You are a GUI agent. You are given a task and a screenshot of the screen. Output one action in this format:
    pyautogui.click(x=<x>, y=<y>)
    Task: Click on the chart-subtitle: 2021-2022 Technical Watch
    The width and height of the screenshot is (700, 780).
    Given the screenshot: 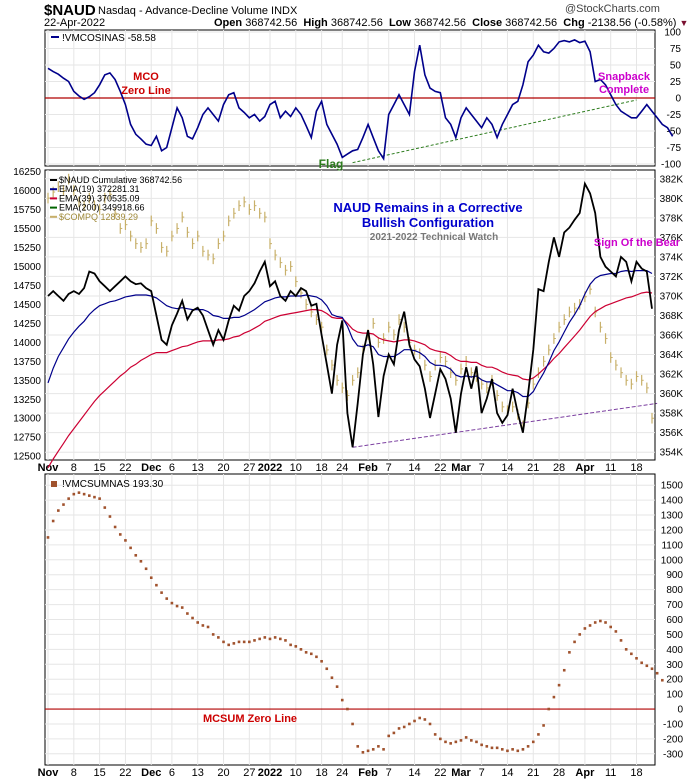 What is the action you would take?
    pyautogui.click(x=434, y=237)
    